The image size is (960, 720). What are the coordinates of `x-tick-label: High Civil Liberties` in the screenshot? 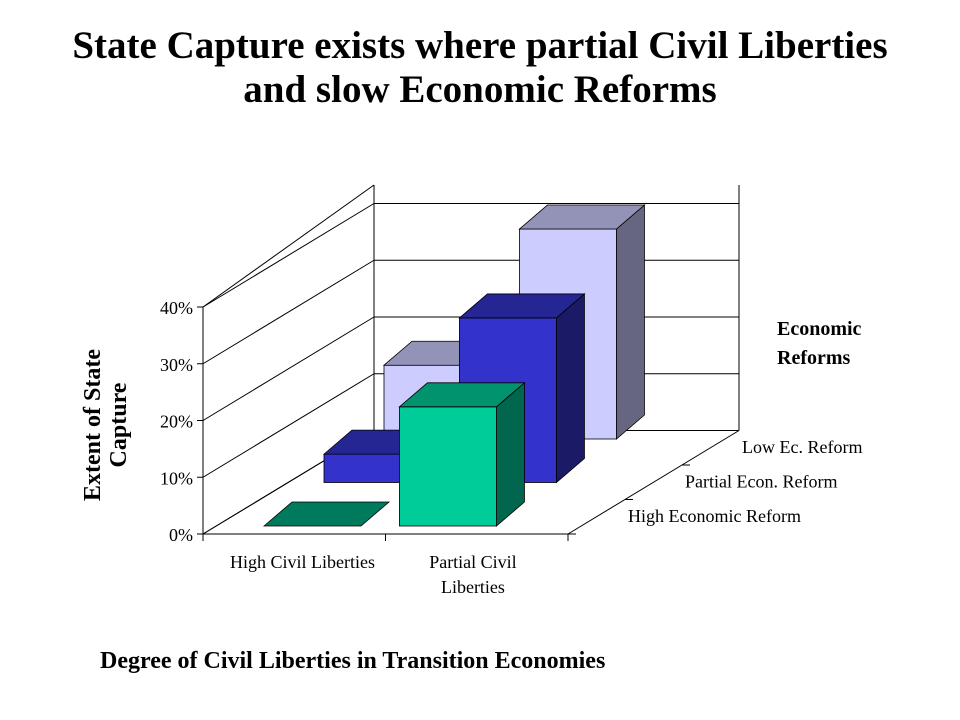 It's located at (302, 562).